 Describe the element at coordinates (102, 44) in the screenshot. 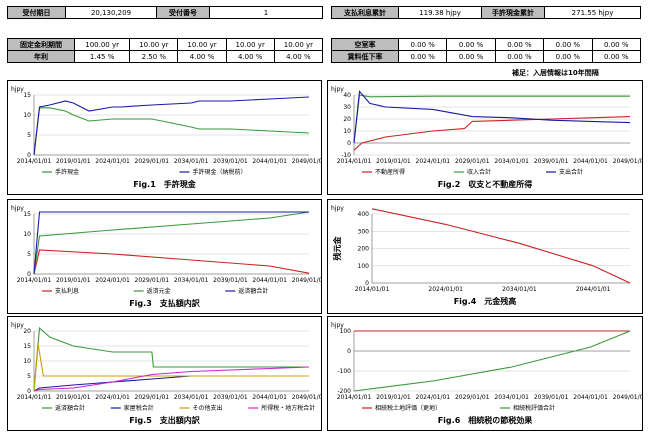

I see `fixed-period-value: 100.00 yr` at that location.